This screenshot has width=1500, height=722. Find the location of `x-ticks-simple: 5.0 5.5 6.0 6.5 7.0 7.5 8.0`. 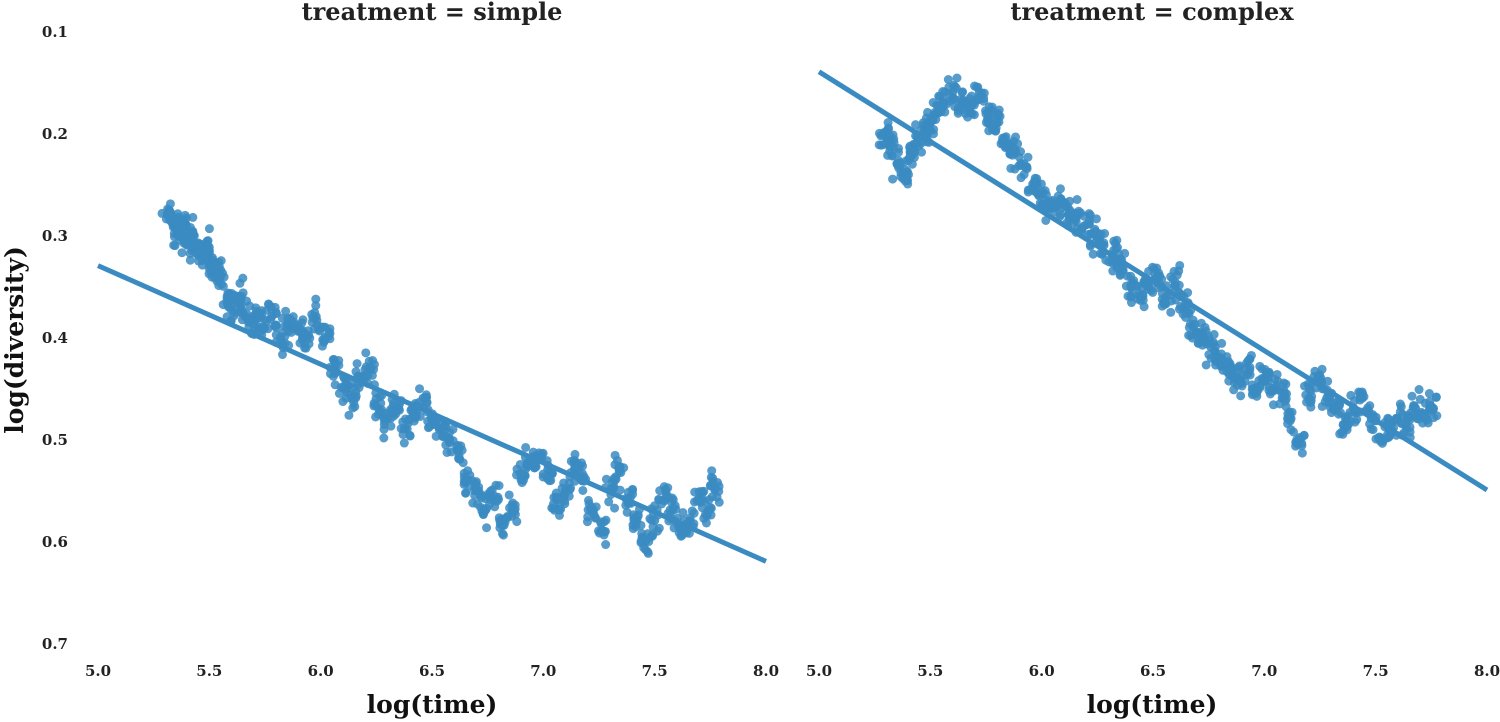

x-ticks-simple: 5.0 5.5 6.0 6.5 7.0 7.5 8.0 is located at coordinates (432, 671).